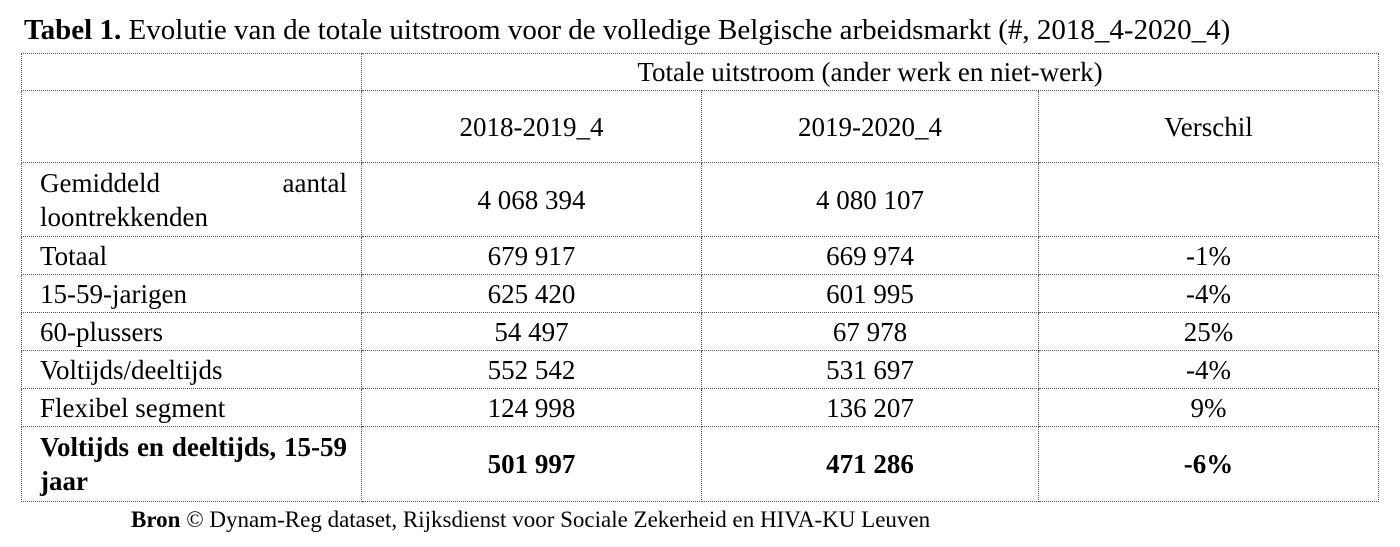 This screenshot has height=547, width=1400. What do you see at coordinates (191, 255) in the screenshot?
I see `row-label: Totaal` at bounding box center [191, 255].